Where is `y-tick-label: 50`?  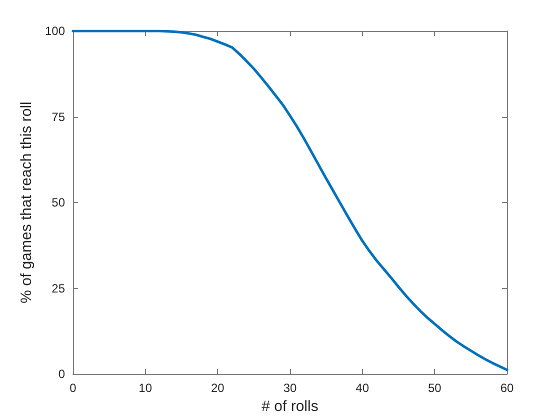
y-tick-label: 50 is located at coordinates (59, 203).